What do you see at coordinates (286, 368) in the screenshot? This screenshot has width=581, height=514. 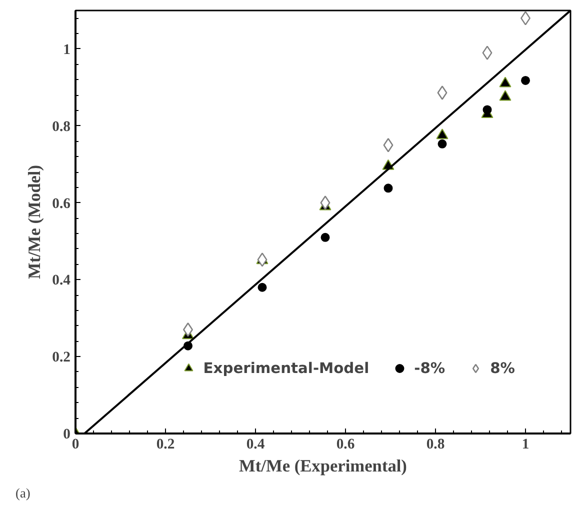 I see `legend-label: Experimental-Model` at bounding box center [286, 368].